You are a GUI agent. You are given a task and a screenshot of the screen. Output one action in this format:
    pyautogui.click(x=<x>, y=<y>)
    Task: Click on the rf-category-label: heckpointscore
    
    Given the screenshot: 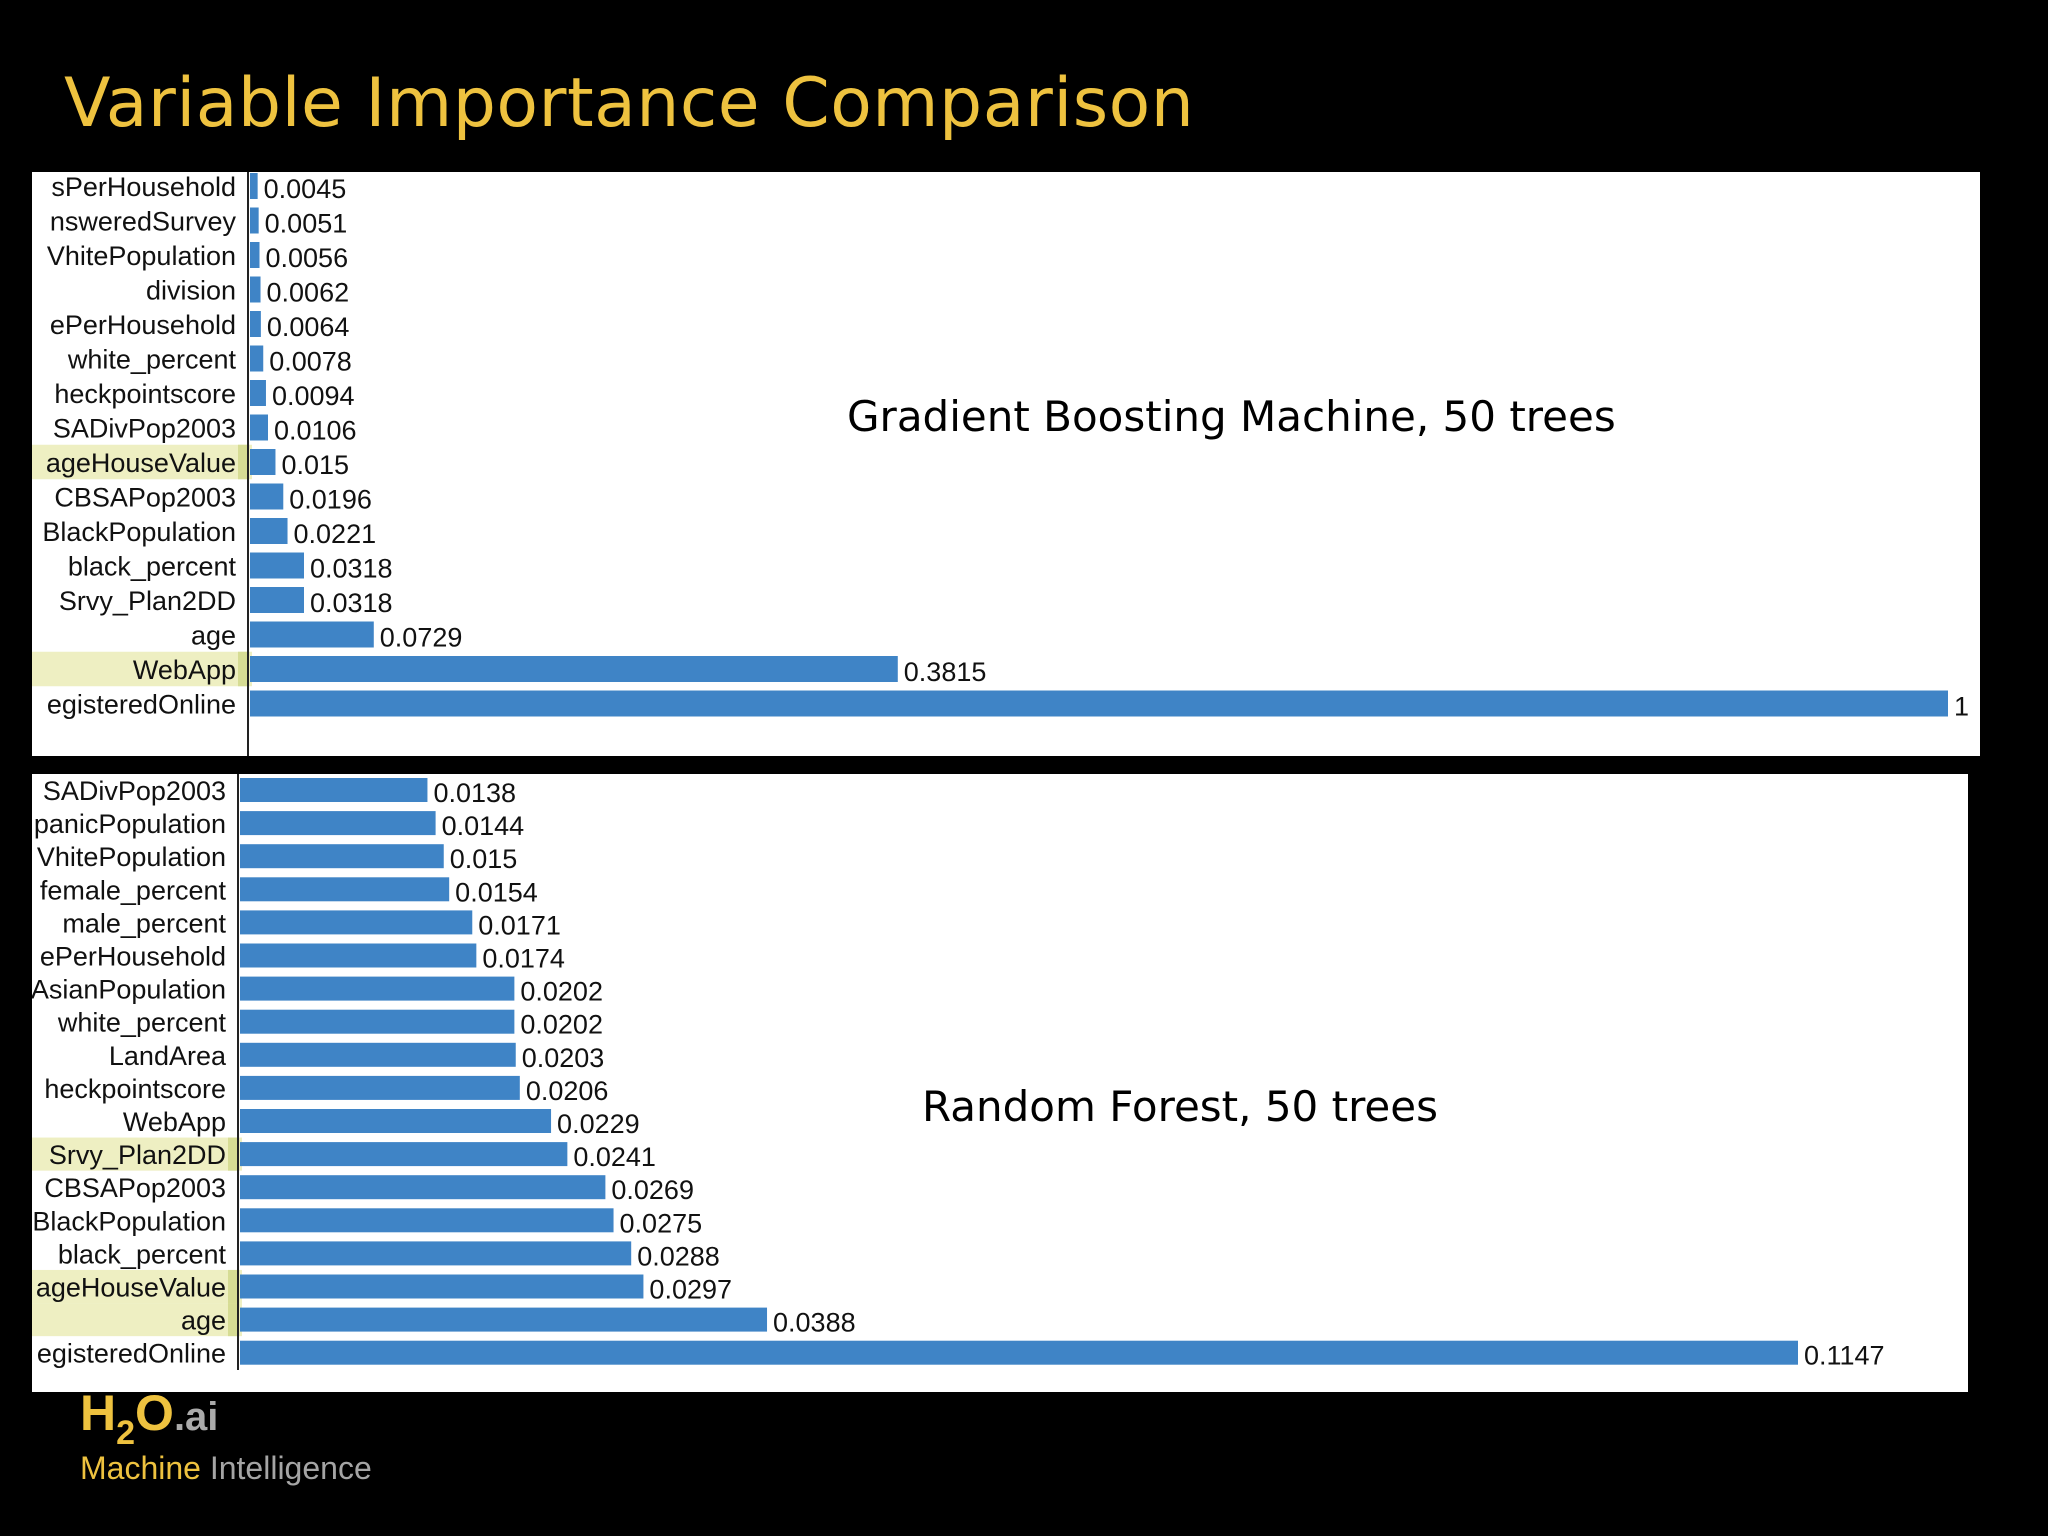 What is the action you would take?
    pyautogui.click(x=135, y=1089)
    